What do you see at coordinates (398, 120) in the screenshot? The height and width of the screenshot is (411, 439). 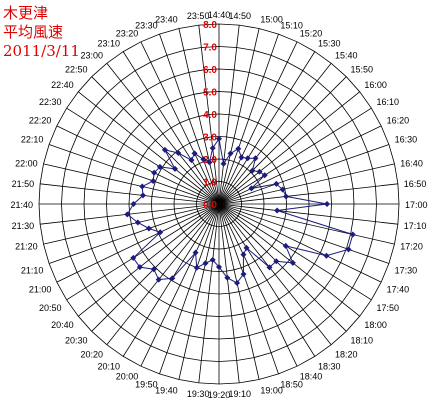 I see `category-label: 16:20` at bounding box center [398, 120].